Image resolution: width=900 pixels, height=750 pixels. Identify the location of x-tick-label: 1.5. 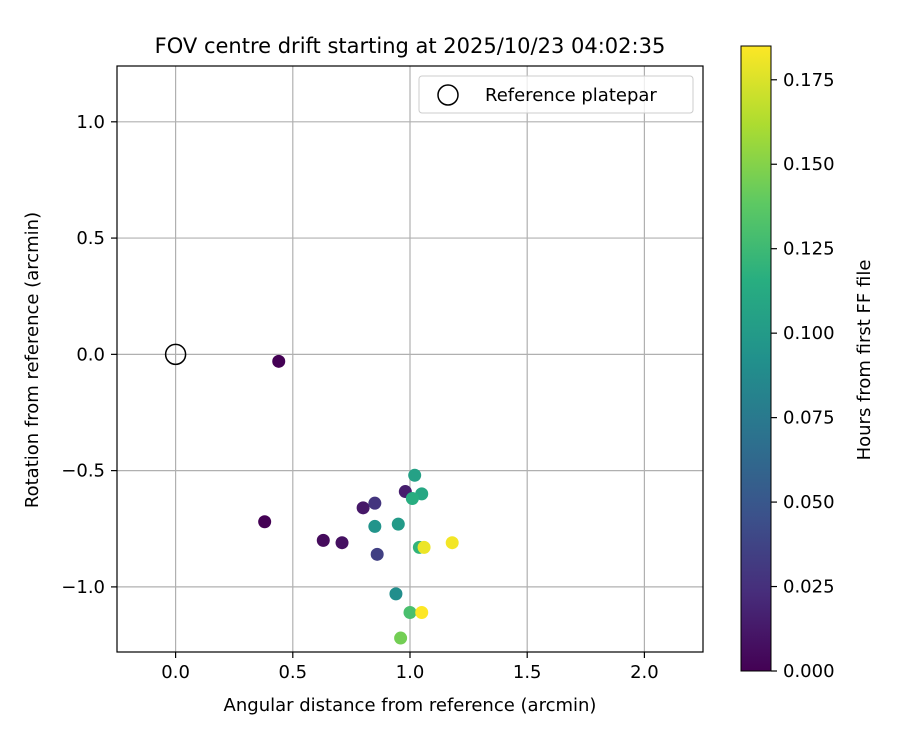
(527, 672).